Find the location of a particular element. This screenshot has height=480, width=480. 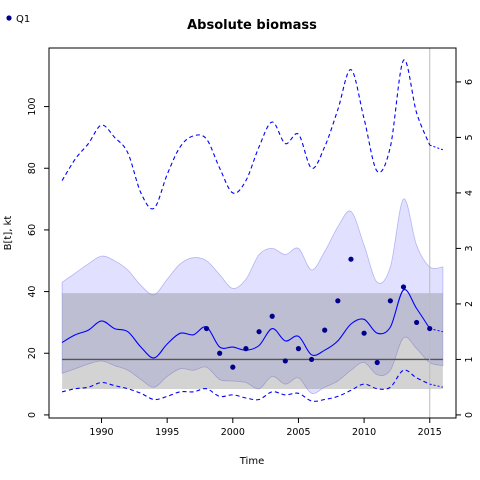

legend-marker-q1 is located at coordinates (9, 18).